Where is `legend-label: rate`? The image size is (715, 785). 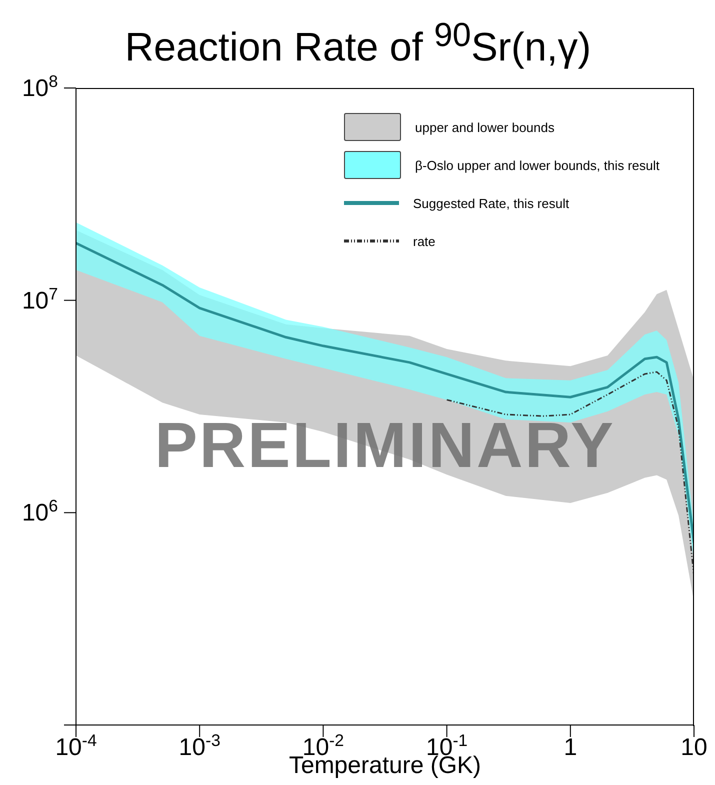
legend-label: rate is located at coordinates (424, 241).